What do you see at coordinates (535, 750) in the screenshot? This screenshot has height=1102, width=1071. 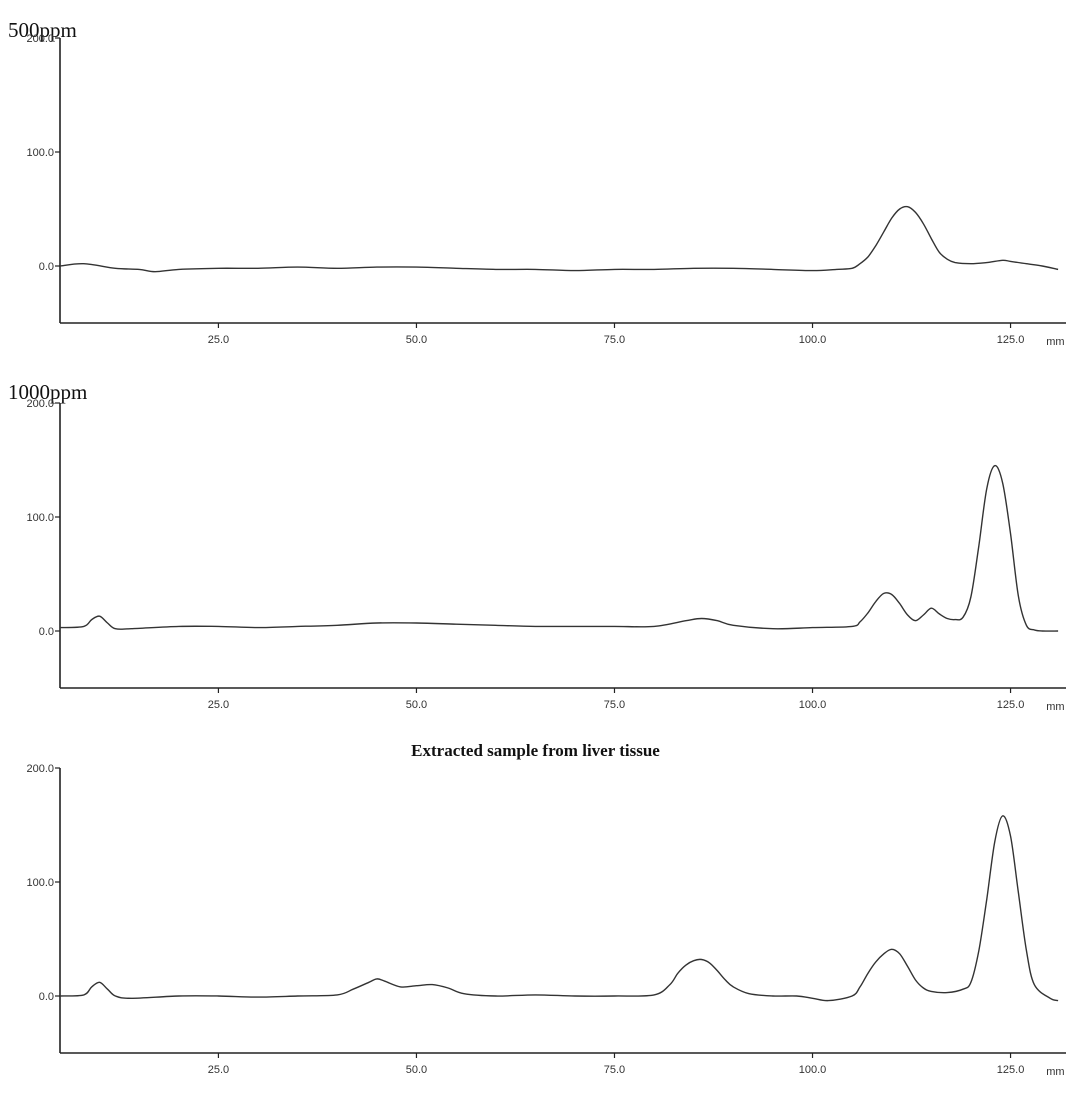 I see `panel-3-caption: Extracted sample from liver tissue` at bounding box center [535, 750].